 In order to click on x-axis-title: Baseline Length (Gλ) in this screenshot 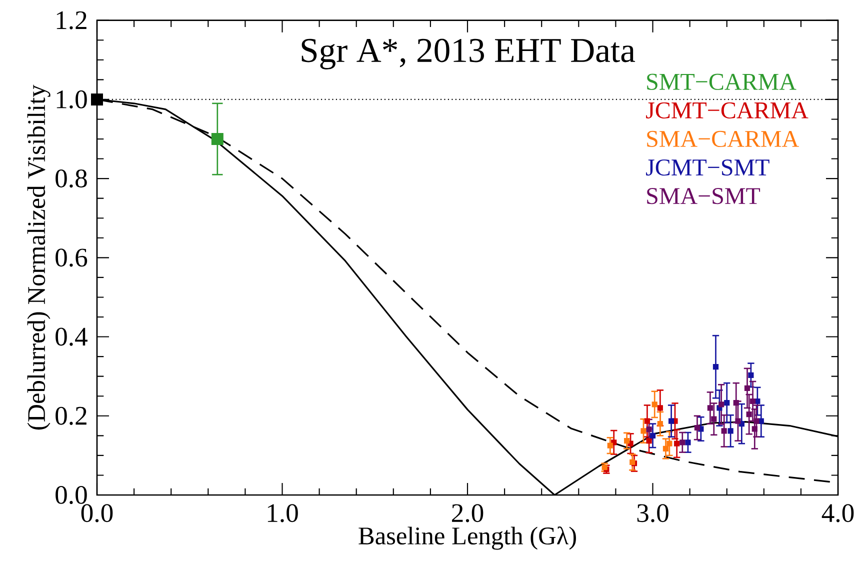, I will do `click(467, 538)`.